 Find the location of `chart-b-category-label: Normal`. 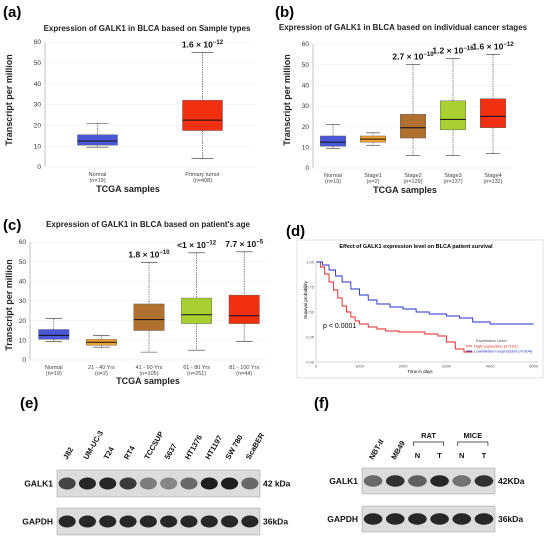

chart-b-category-label: Normal is located at coordinates (333, 176).